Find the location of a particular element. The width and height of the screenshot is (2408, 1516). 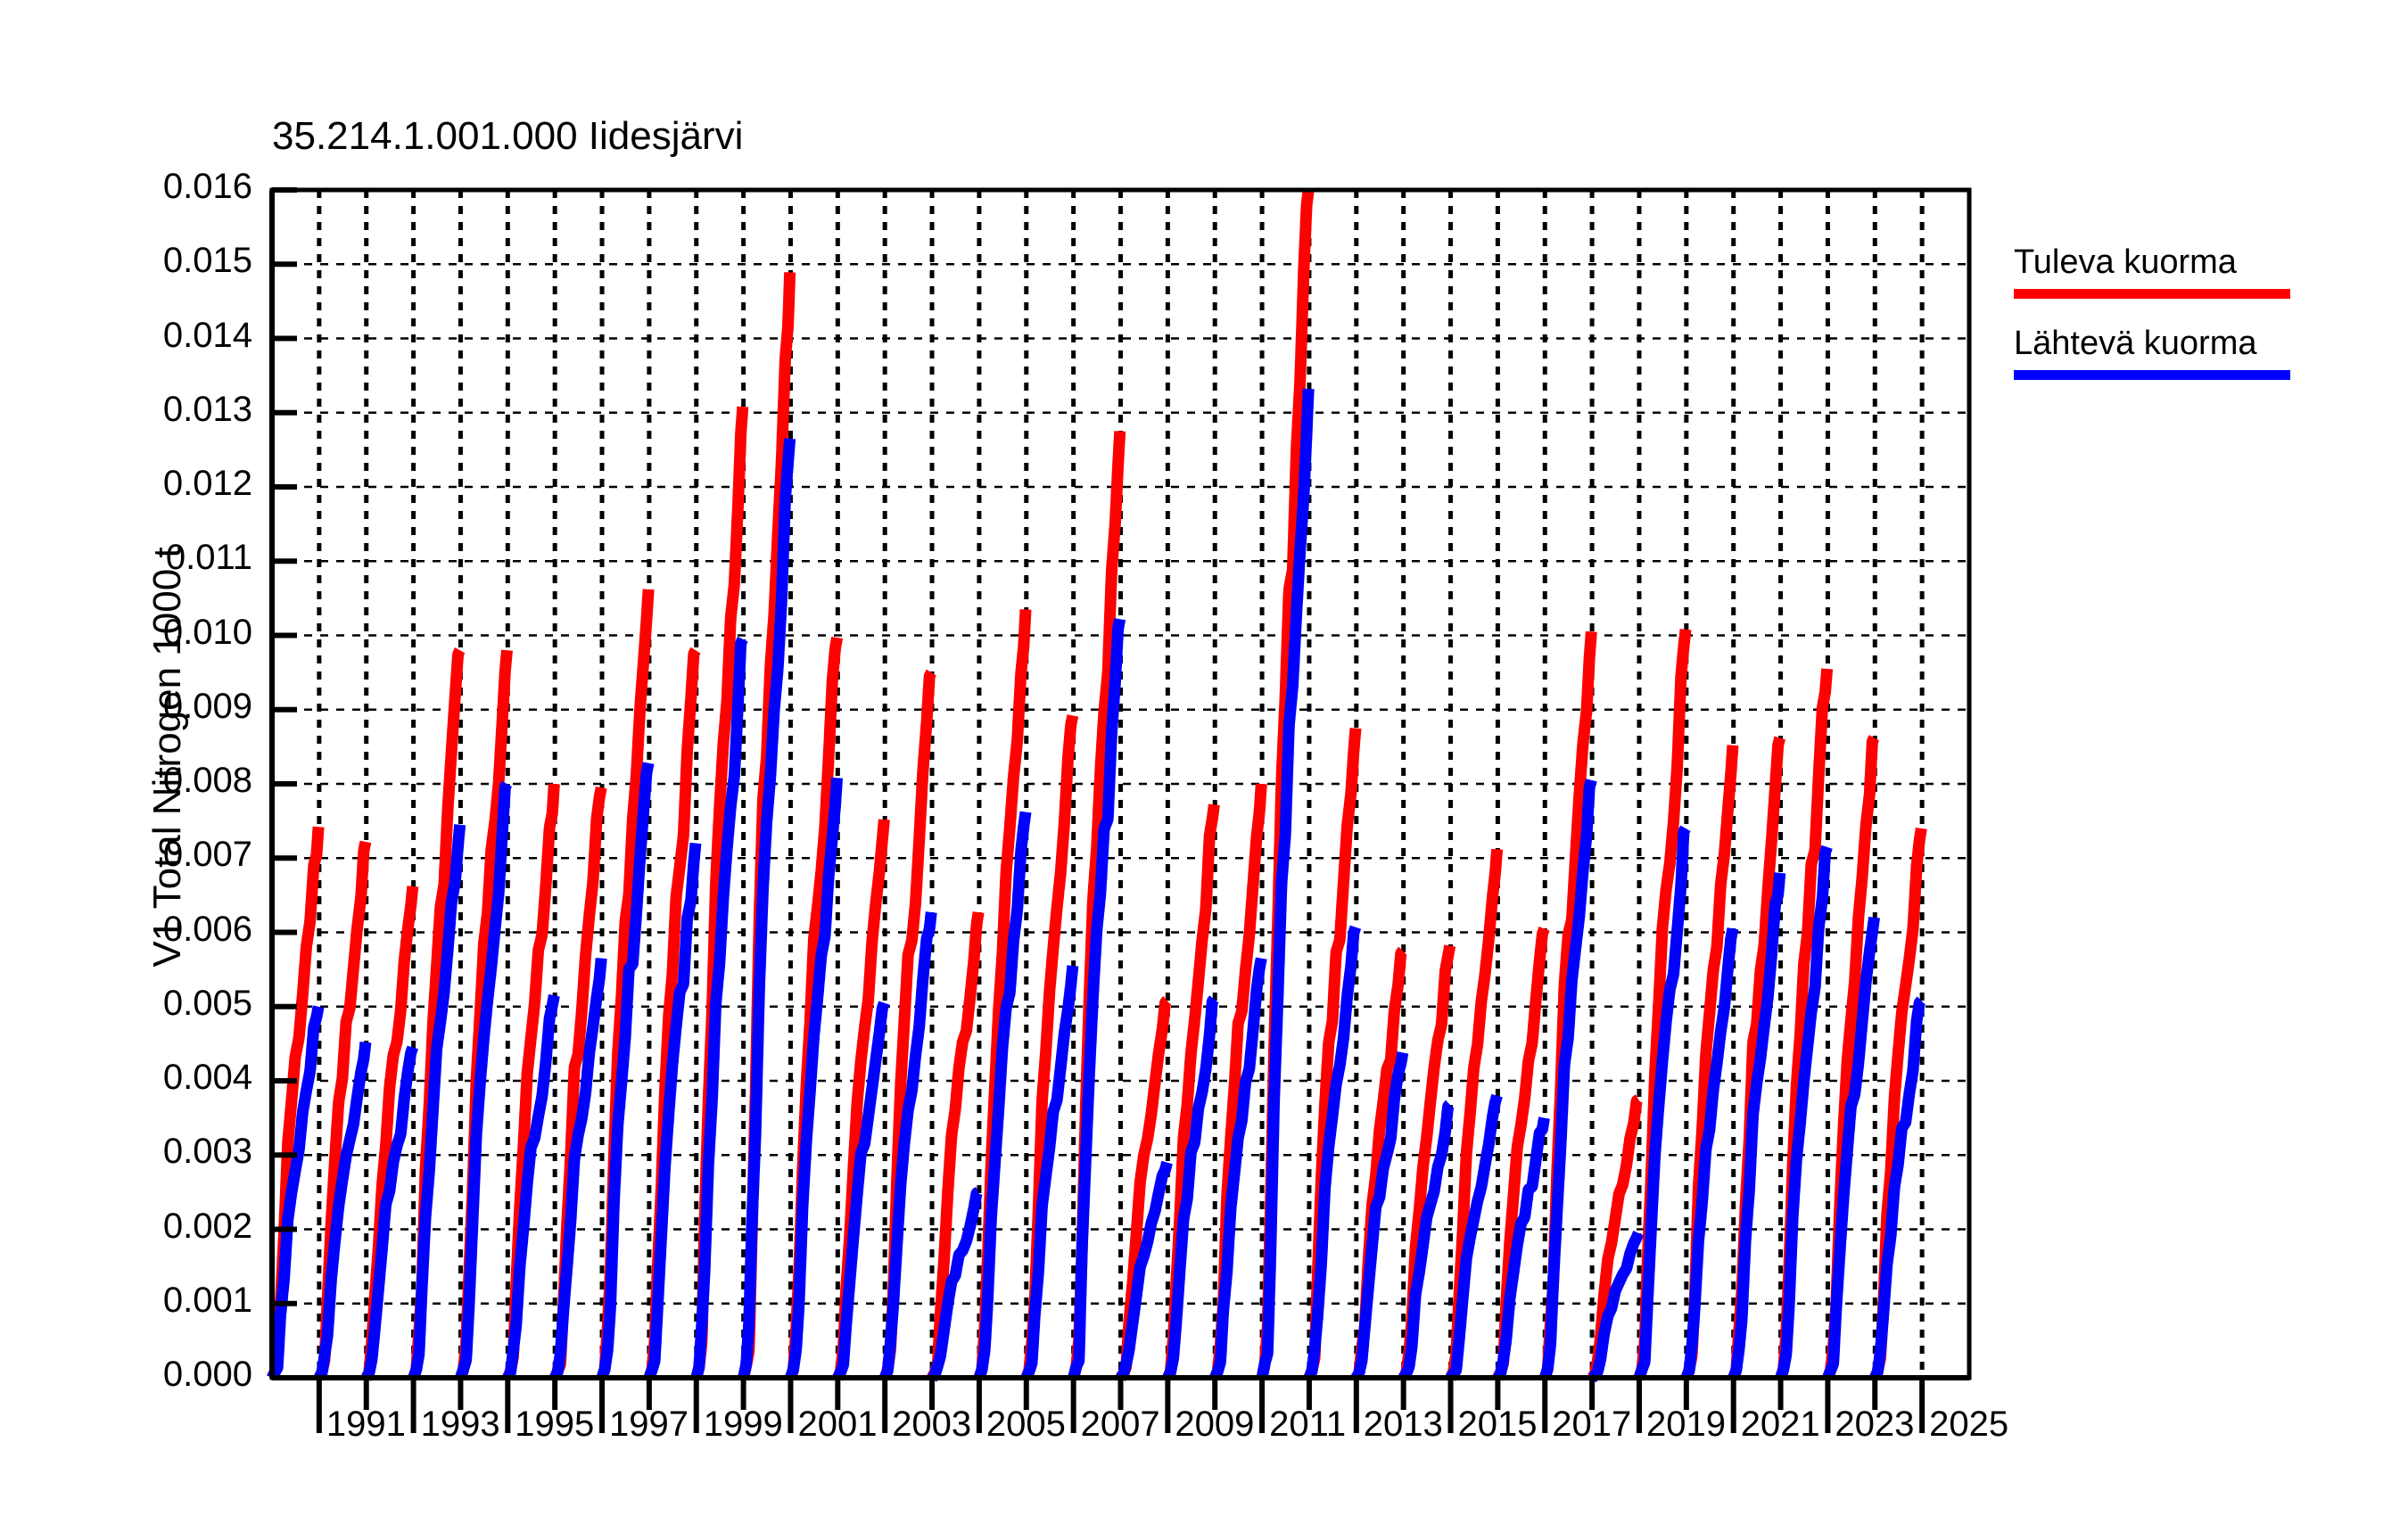

page-title: 35.214.1.001.000 Iidesjärvi is located at coordinates (508, 136).